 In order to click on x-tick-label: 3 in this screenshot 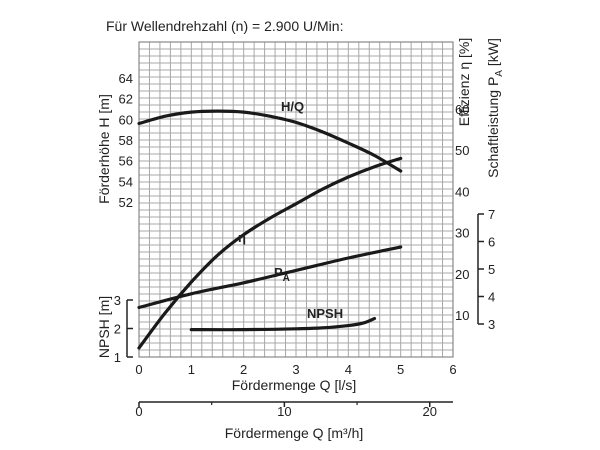, I will do `click(295, 369)`.